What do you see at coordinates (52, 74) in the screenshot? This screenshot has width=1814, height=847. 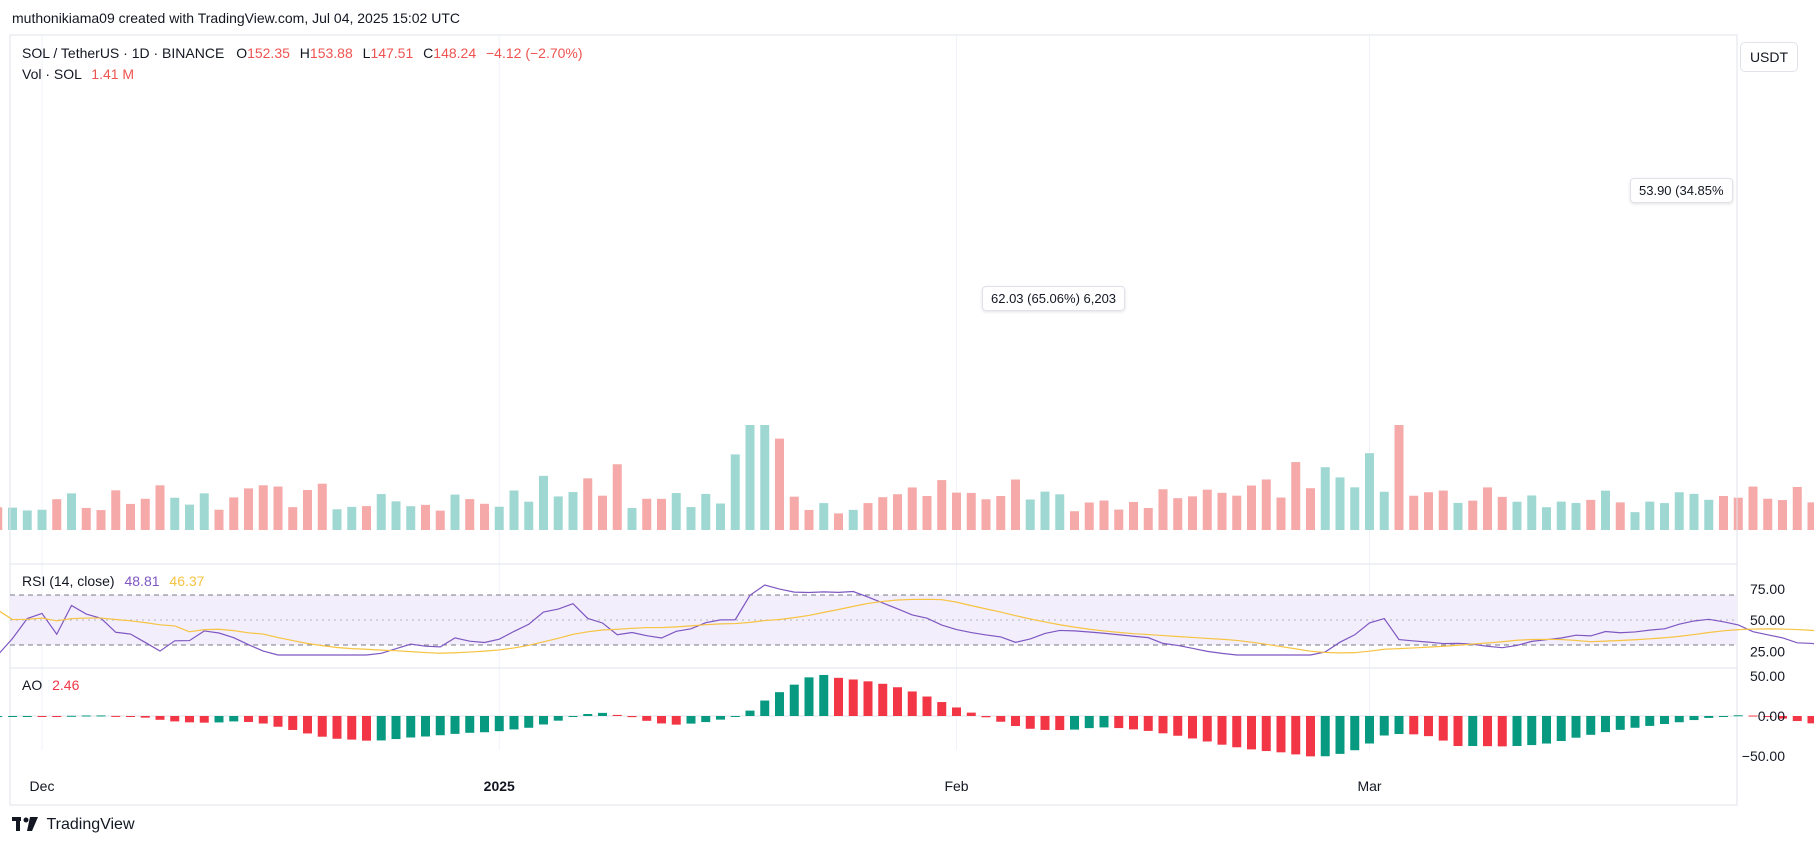 I see `volume-label: Vol · SOL` at bounding box center [52, 74].